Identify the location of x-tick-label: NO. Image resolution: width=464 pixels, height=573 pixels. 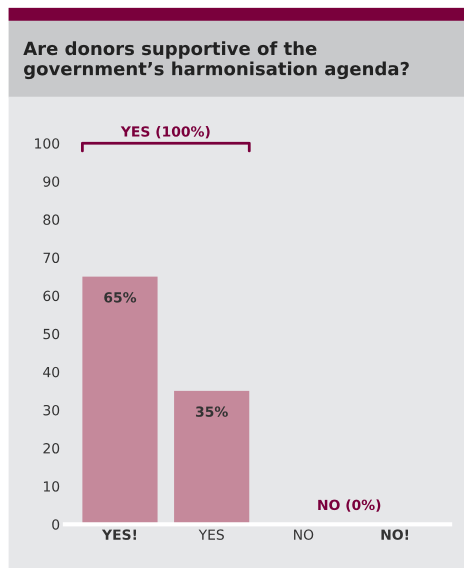
(304, 534).